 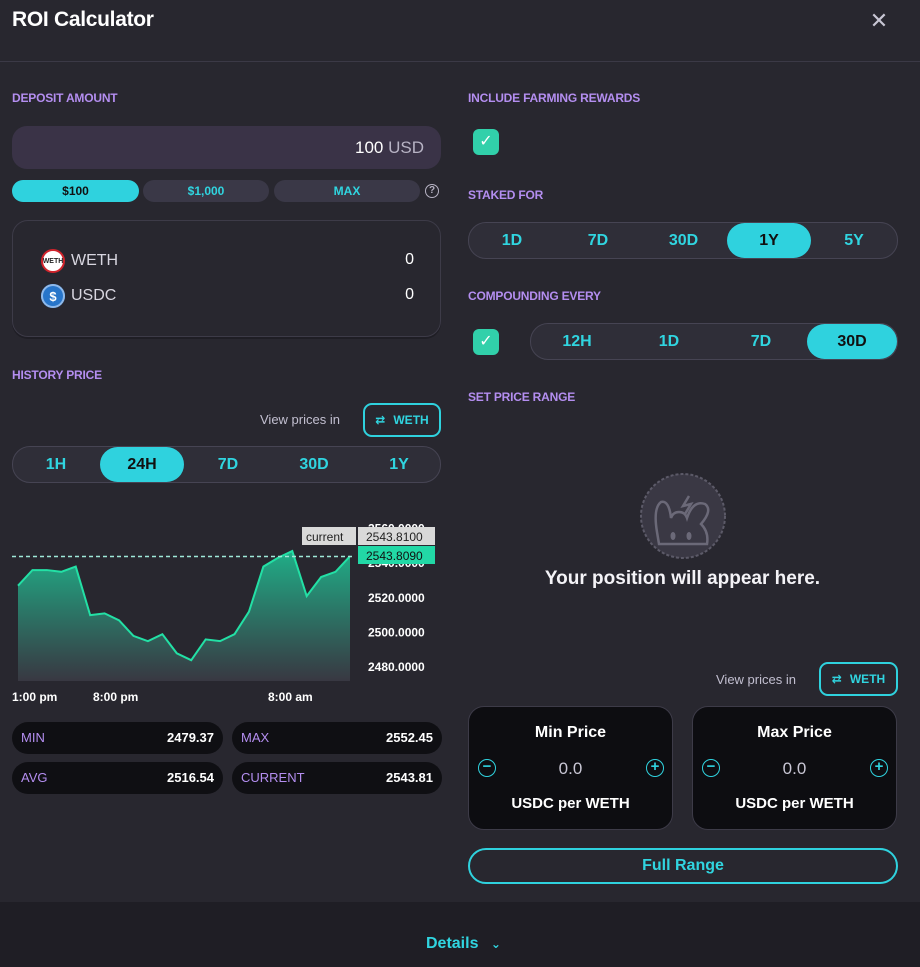 I want to click on quick-amount-1000-button: $1,000, so click(x=206, y=191).